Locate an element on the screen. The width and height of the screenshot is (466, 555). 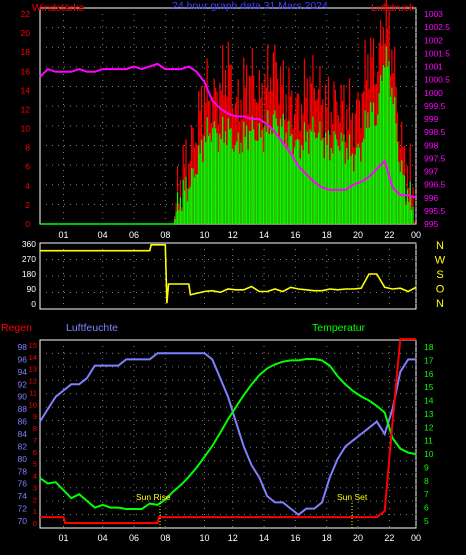
pressure-tick: 1000.5 is located at coordinates (437, 80).